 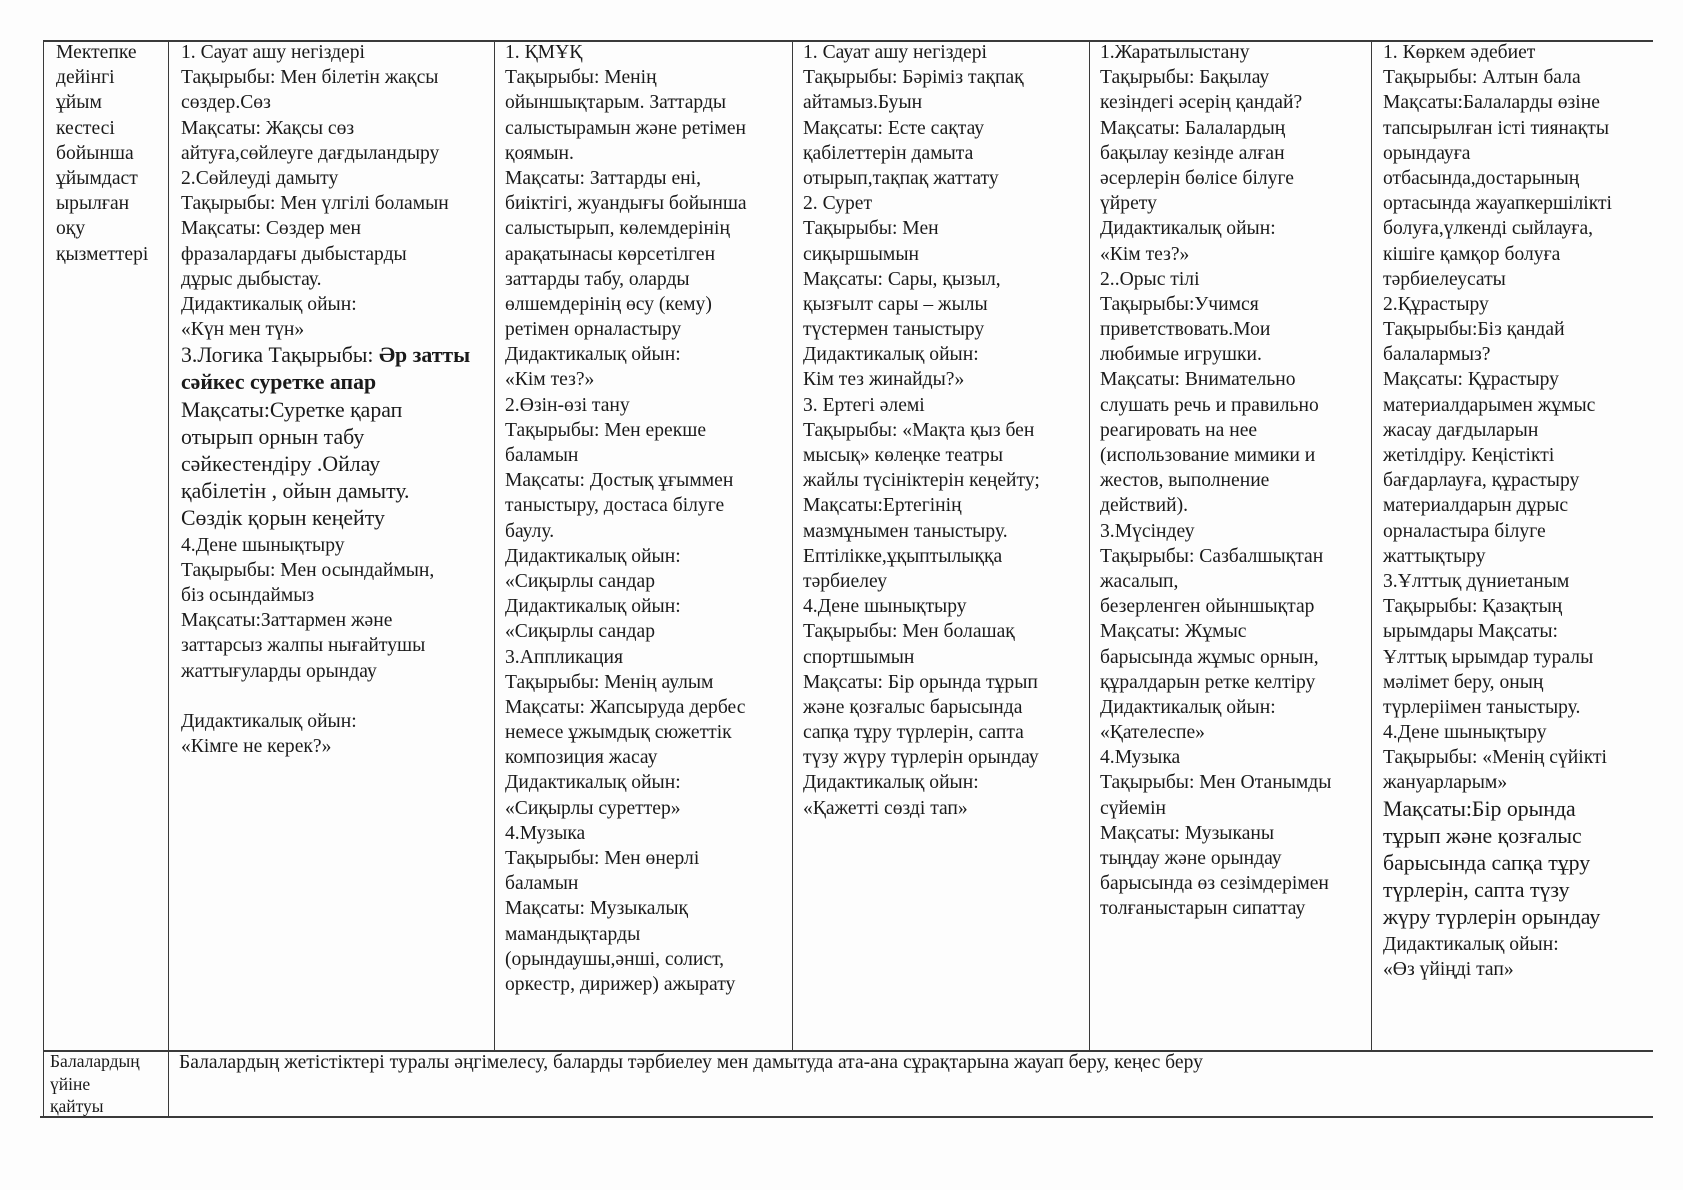 I want to click on text-line-content: Кім тез жинайды?», so click(x=884, y=380).